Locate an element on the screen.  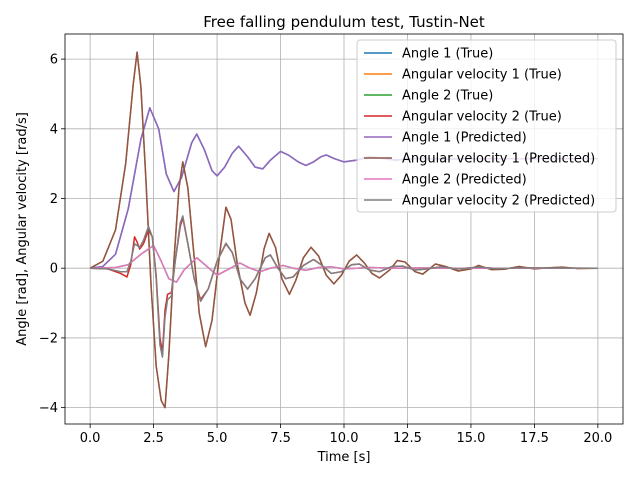
x-tick-label: 2.5 is located at coordinates (153, 438).